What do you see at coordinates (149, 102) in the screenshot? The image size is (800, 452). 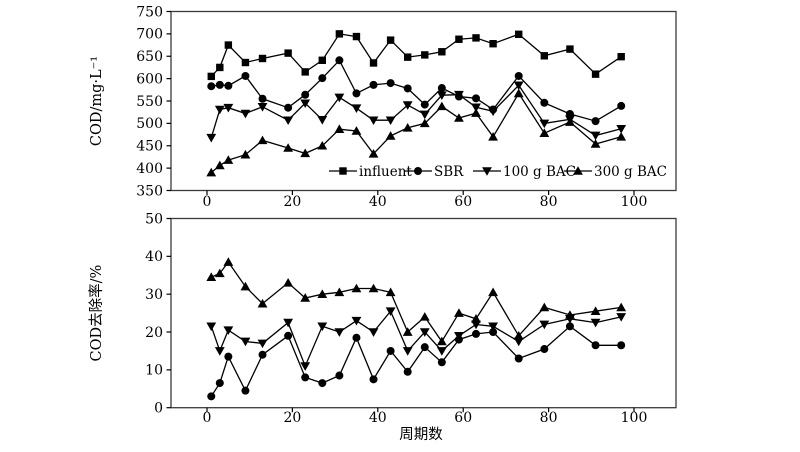 I see `y-tick-label: 550` at bounding box center [149, 102].